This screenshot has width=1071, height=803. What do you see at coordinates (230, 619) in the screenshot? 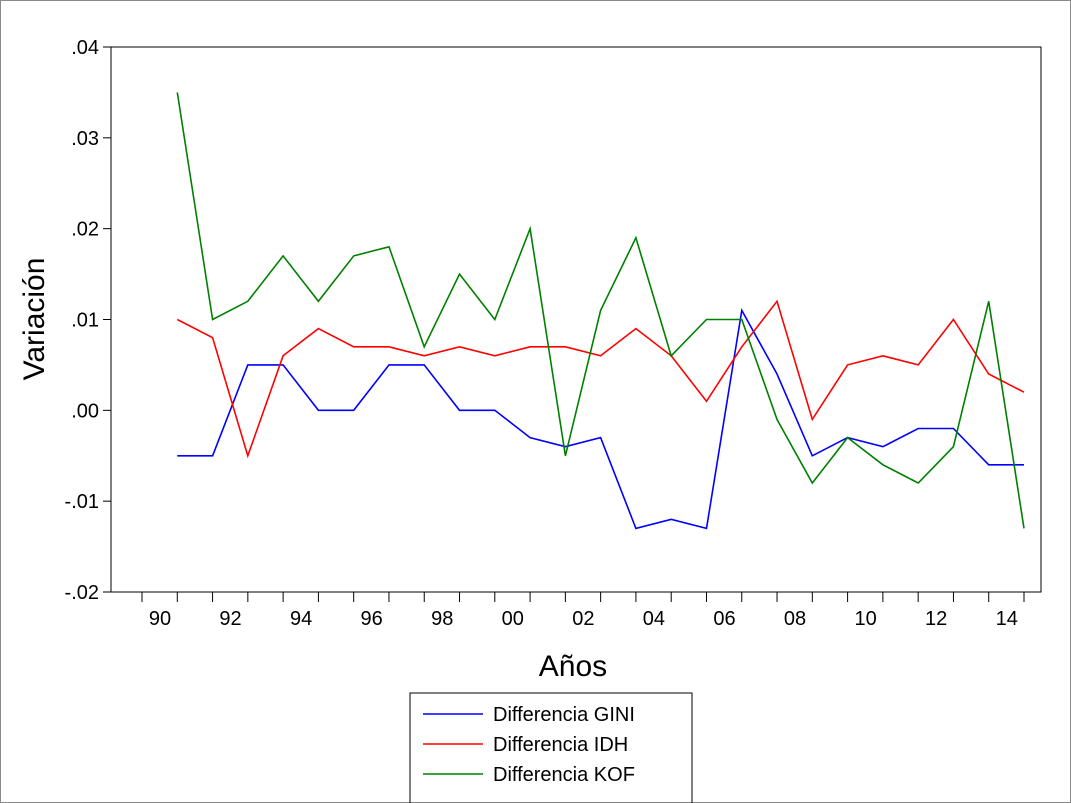
I see `x-tick-label: 92` at bounding box center [230, 619].